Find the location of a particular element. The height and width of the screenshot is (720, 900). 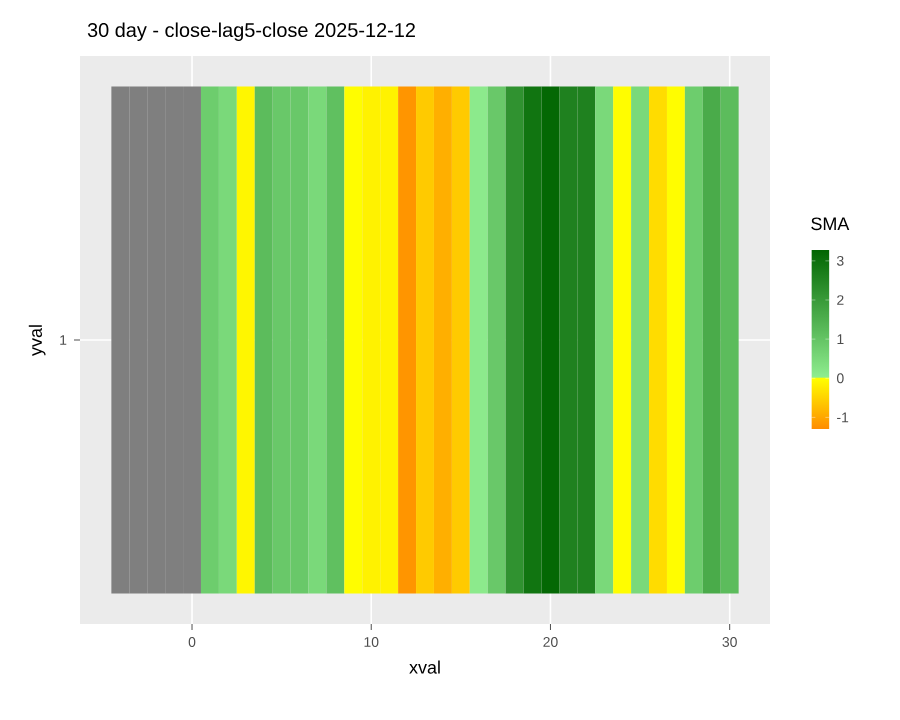

x-axis-title: xval is located at coordinates (424, 667).